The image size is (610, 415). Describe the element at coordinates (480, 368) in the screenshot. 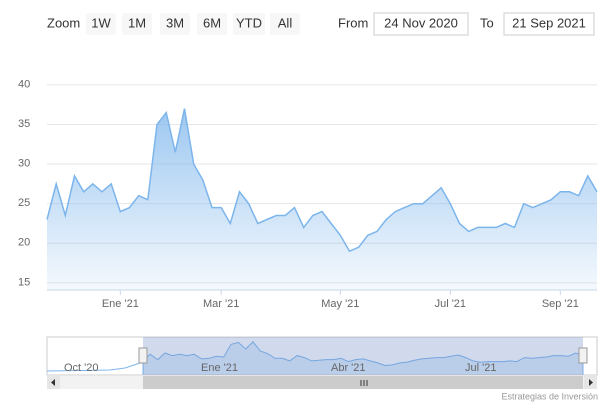

I see `navigator-label: Jul '21` at that location.